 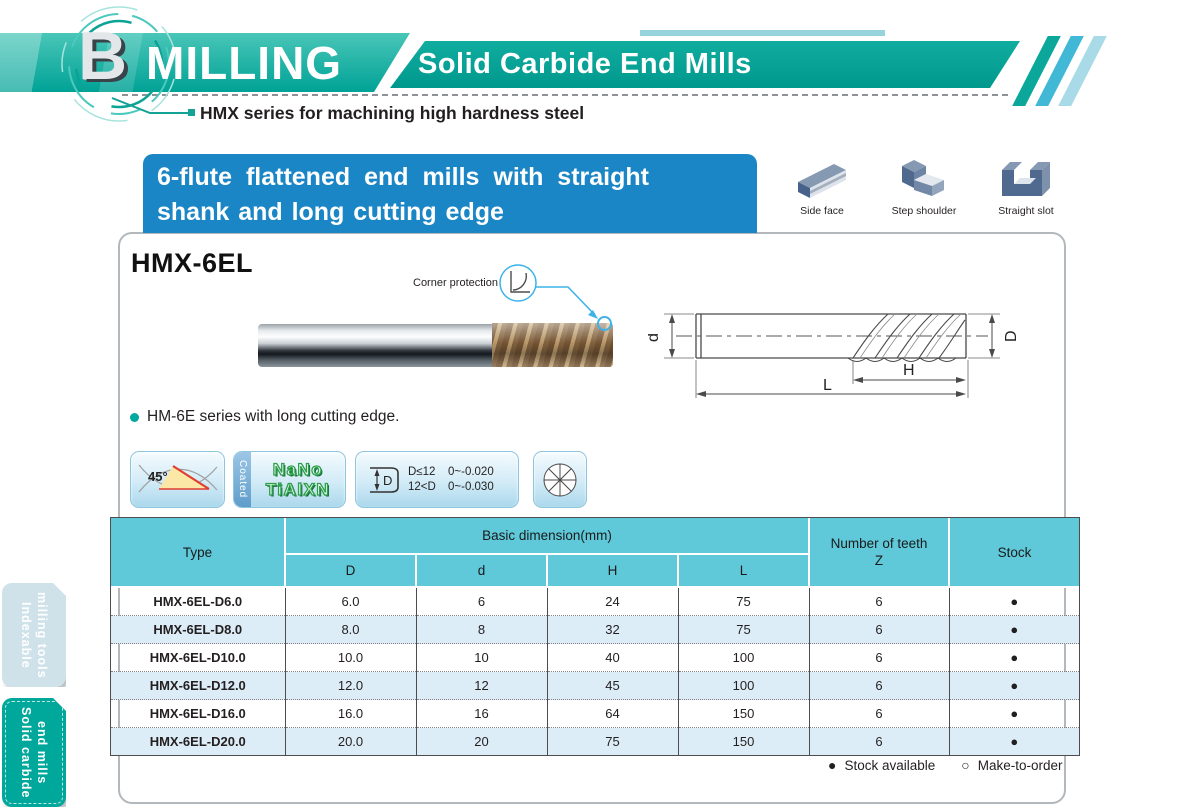 What do you see at coordinates (1011, 336) in the screenshot?
I see `dim-label-D: D` at bounding box center [1011, 336].